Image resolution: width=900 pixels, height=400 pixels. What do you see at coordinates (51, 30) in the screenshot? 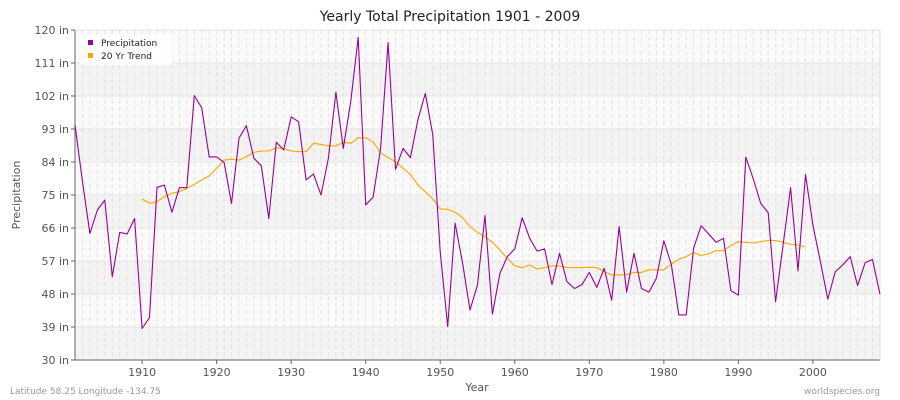
I see `y-tick-label: 120 in` at bounding box center [51, 30].